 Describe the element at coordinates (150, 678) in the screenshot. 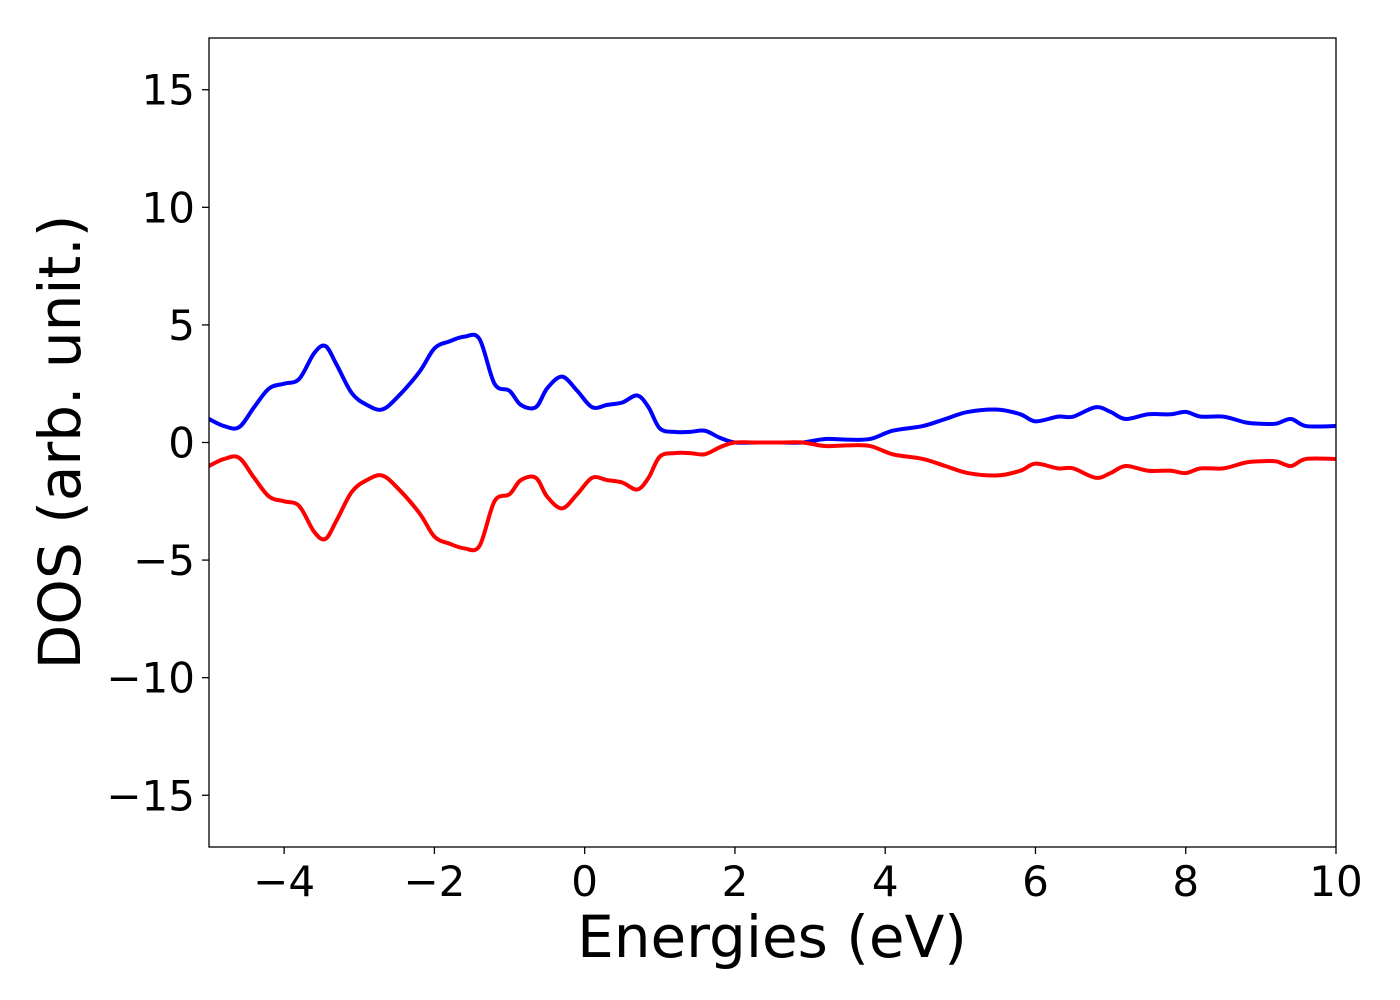

I see `y-tick-label: −10` at that location.